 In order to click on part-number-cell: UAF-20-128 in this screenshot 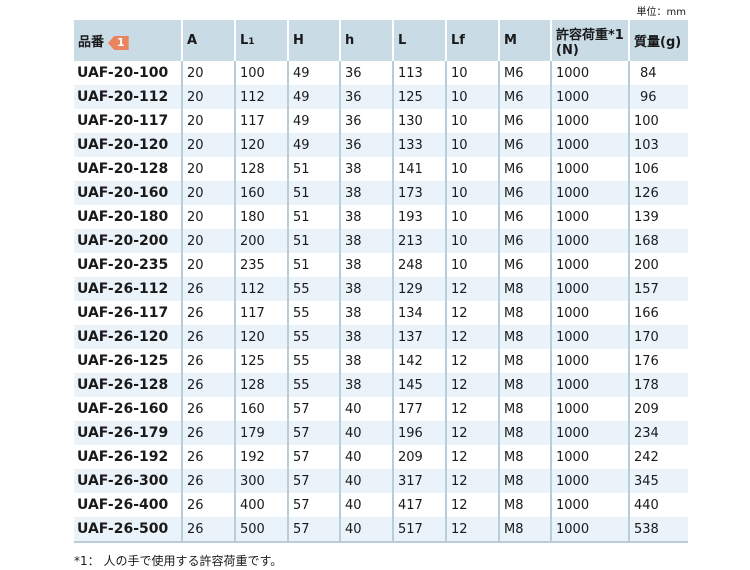, I will do `click(123, 169)`.